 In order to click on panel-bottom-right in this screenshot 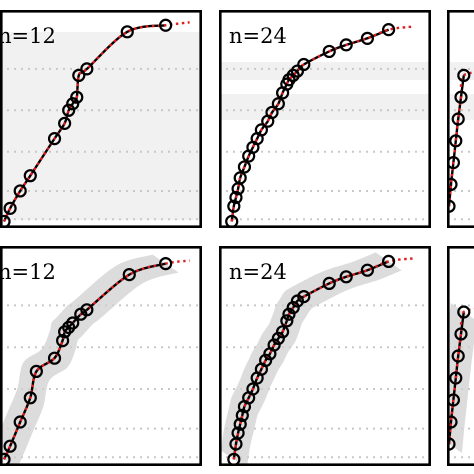, I will do `click(460, 381)`.